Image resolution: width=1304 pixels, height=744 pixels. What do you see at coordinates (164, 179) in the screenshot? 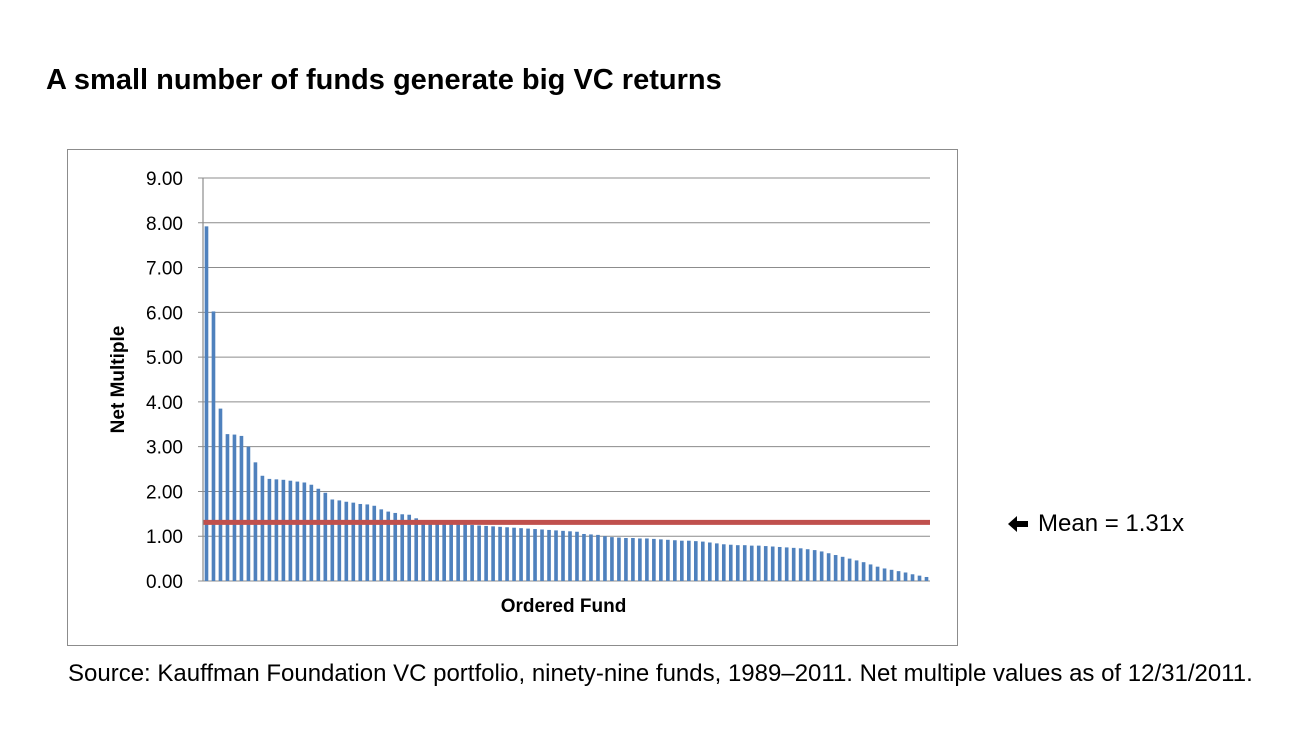
I see `y-tick-label: 9.00` at bounding box center [164, 179].